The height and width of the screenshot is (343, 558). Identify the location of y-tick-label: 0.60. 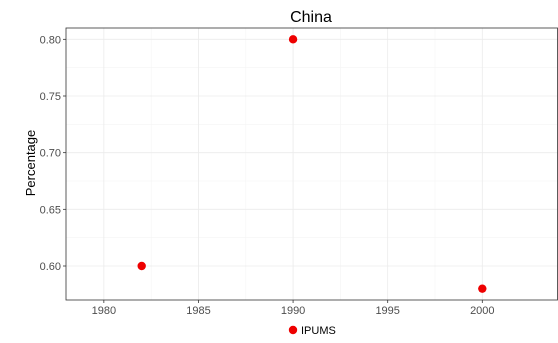
(50, 267).